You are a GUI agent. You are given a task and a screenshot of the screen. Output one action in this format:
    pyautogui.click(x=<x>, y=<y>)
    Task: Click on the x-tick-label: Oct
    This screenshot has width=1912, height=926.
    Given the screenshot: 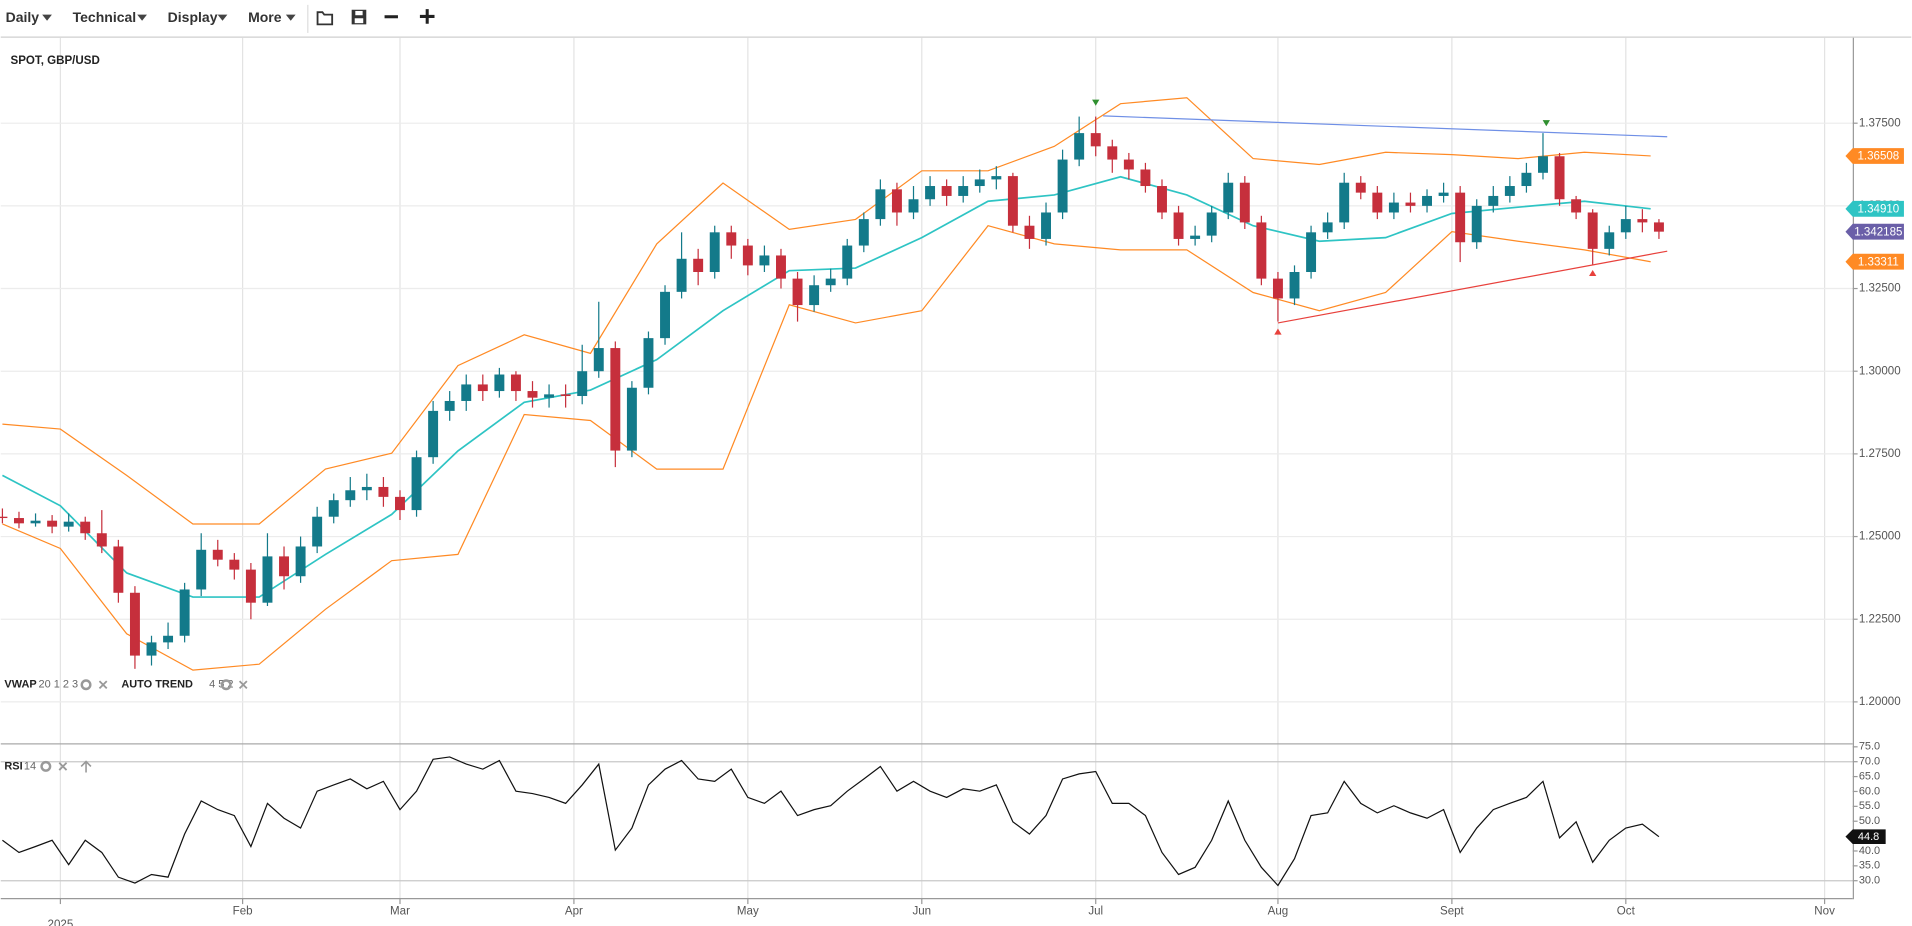 What is the action you would take?
    pyautogui.click(x=1626, y=911)
    